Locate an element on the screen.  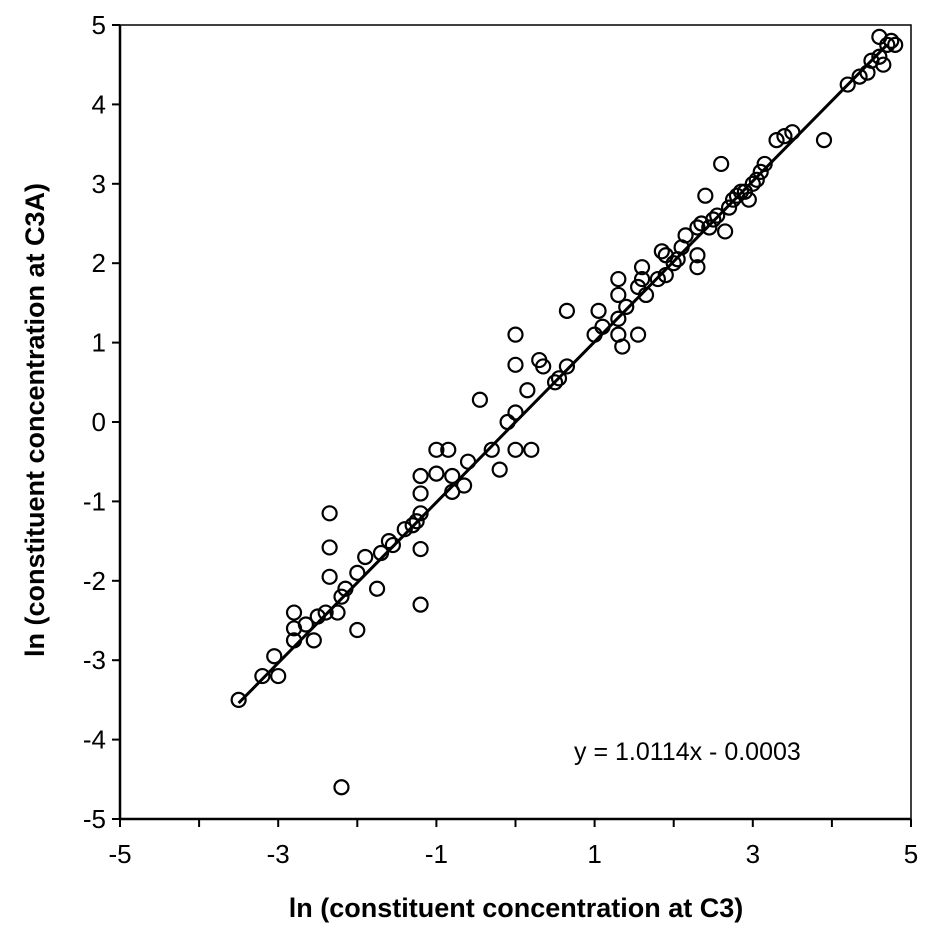
y-tick-label: -4 is located at coordinates (94, 740).